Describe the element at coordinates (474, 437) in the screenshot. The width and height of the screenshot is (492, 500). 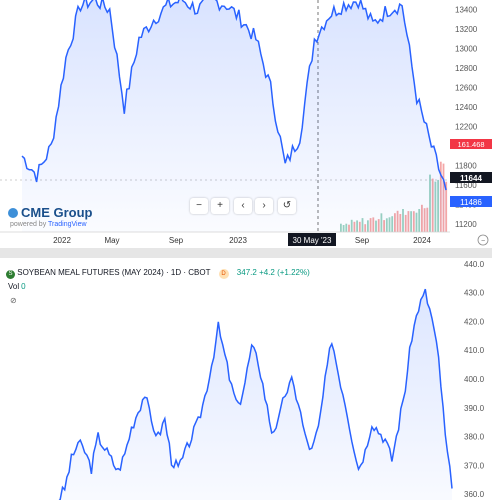
I see `y-tick-label: 380.0` at that location.